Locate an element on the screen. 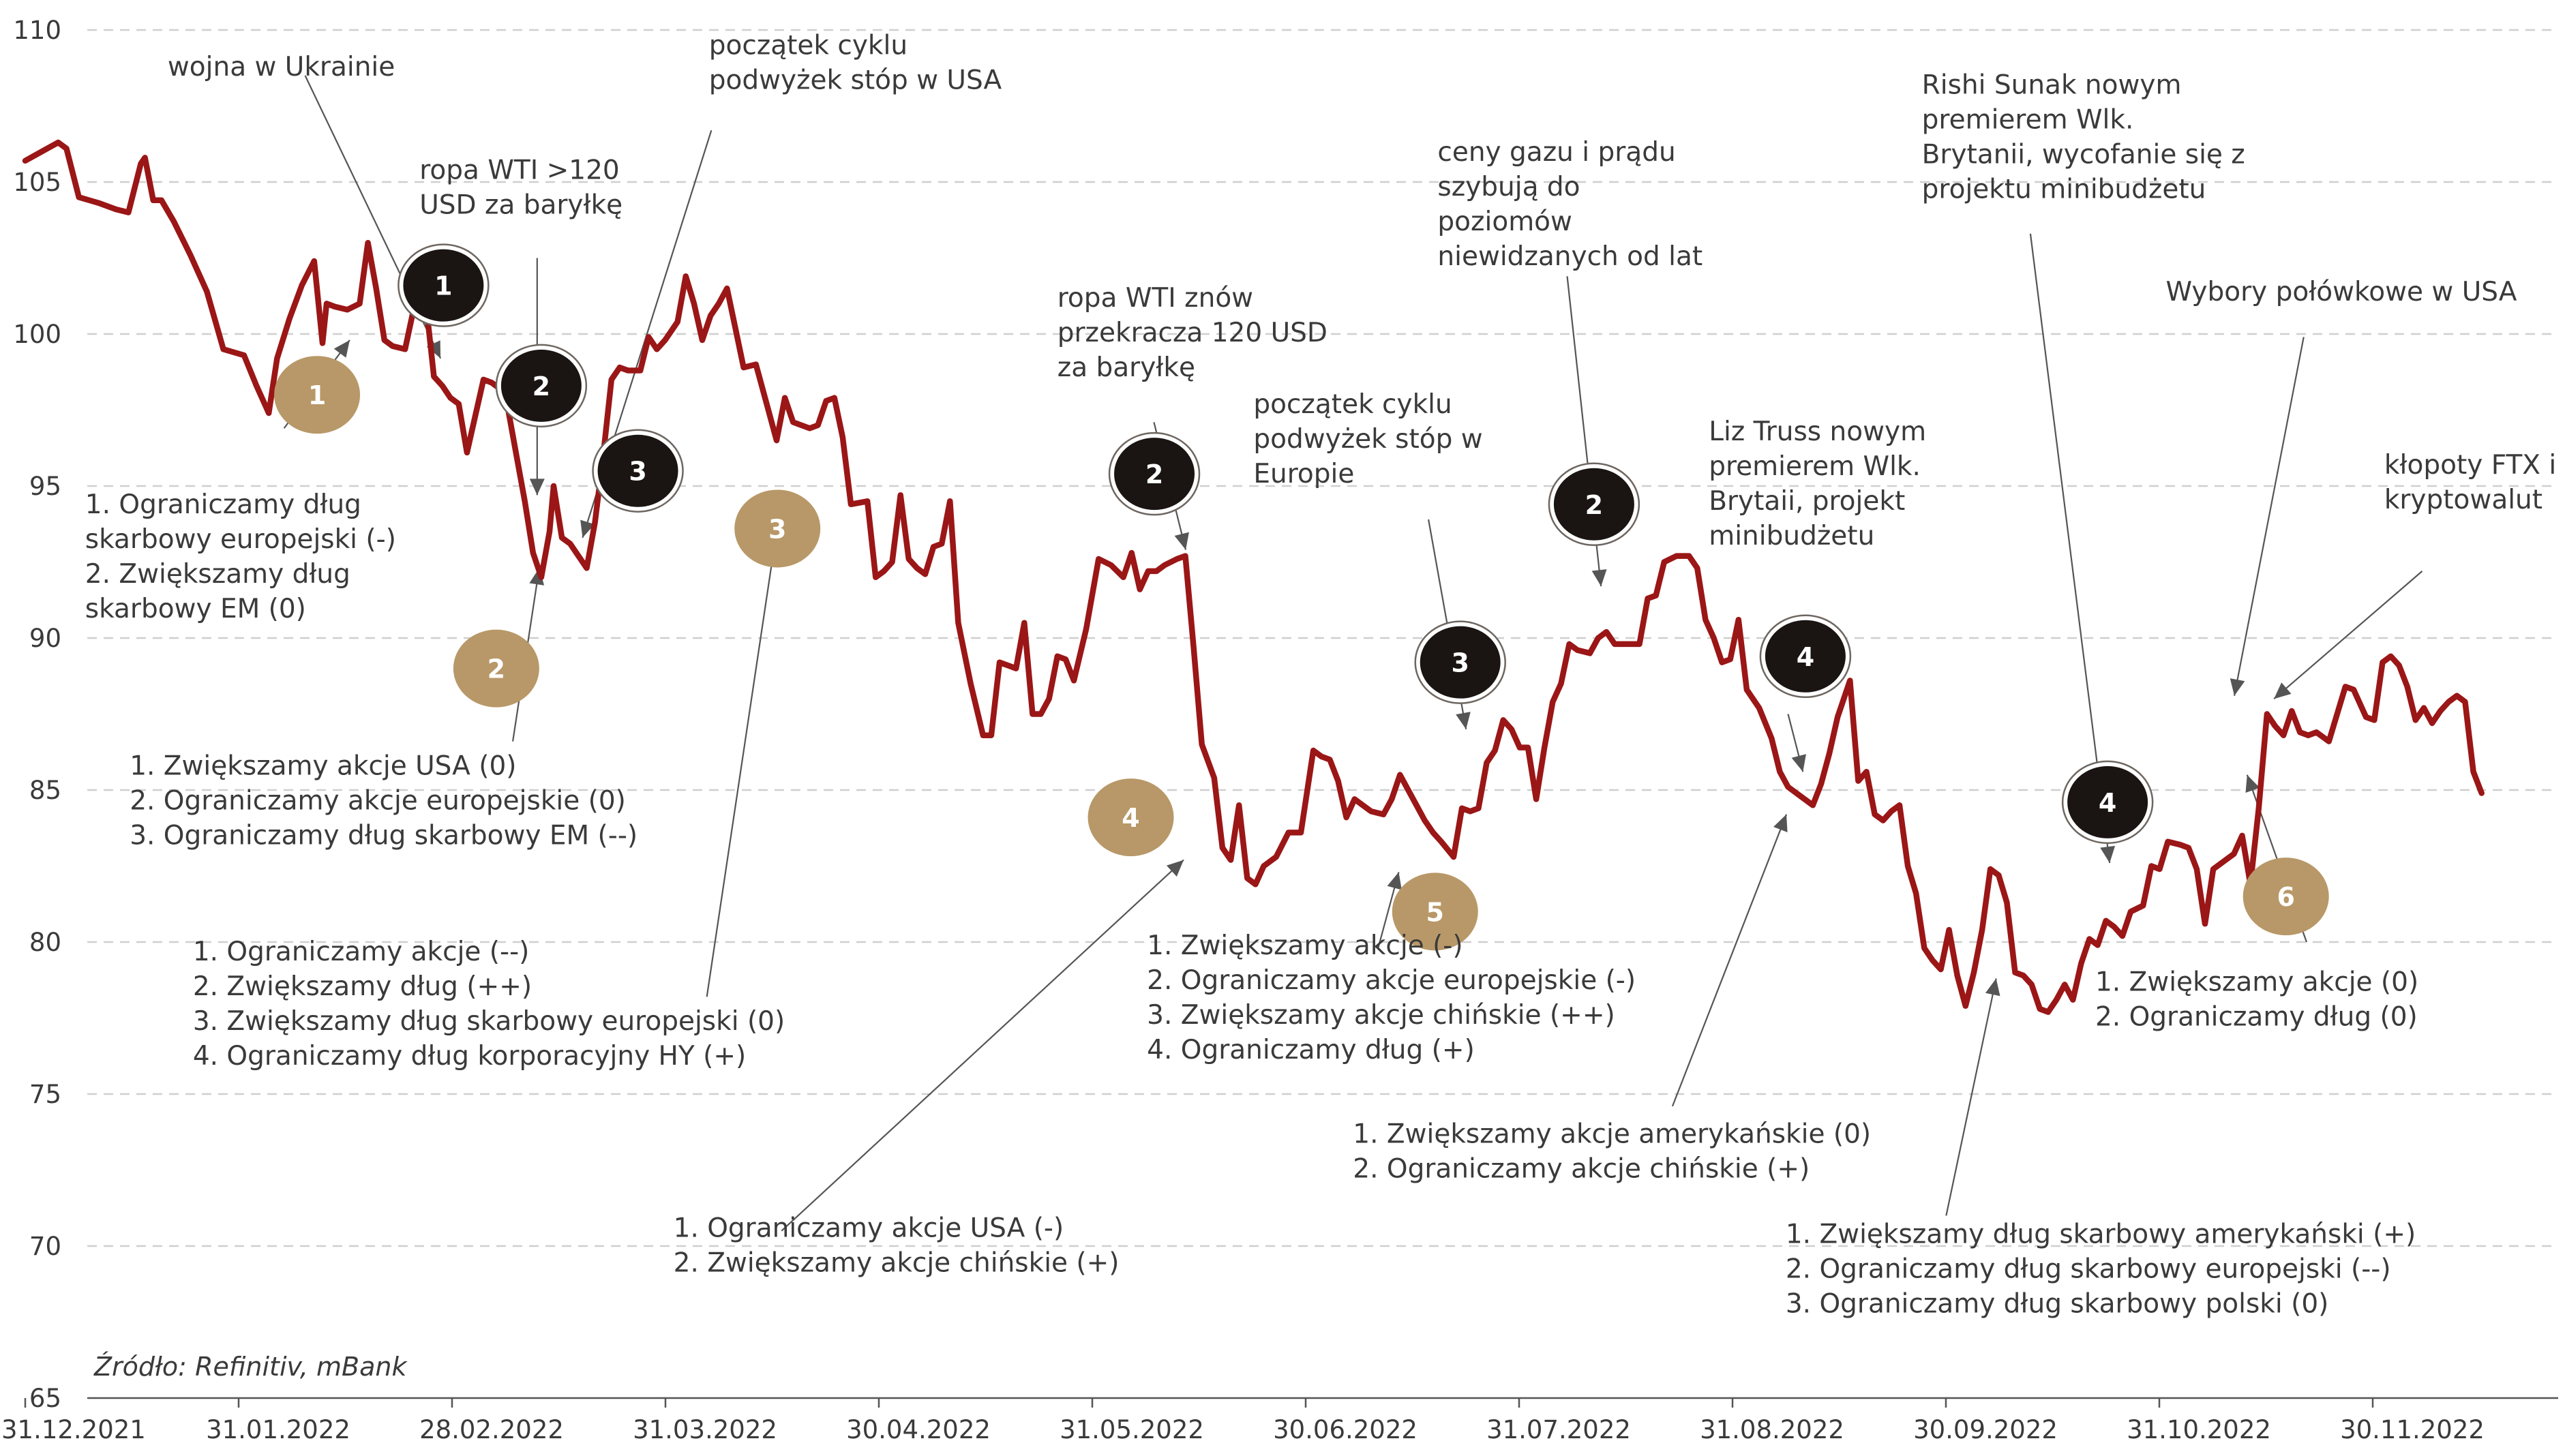 The width and height of the screenshot is (2565, 1456). marker-number: 6 is located at coordinates (2285, 897).